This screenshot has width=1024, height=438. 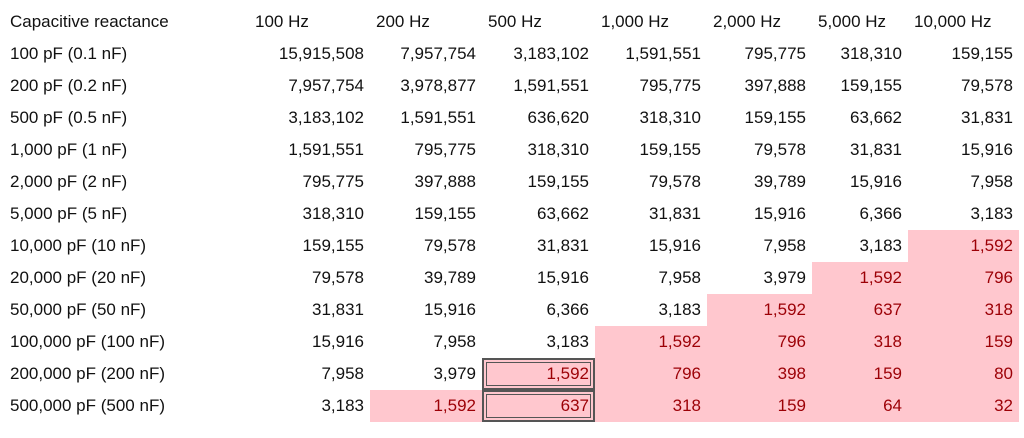 I want to click on row-label: 500,000 pF (500 nF), so click(x=87, y=405).